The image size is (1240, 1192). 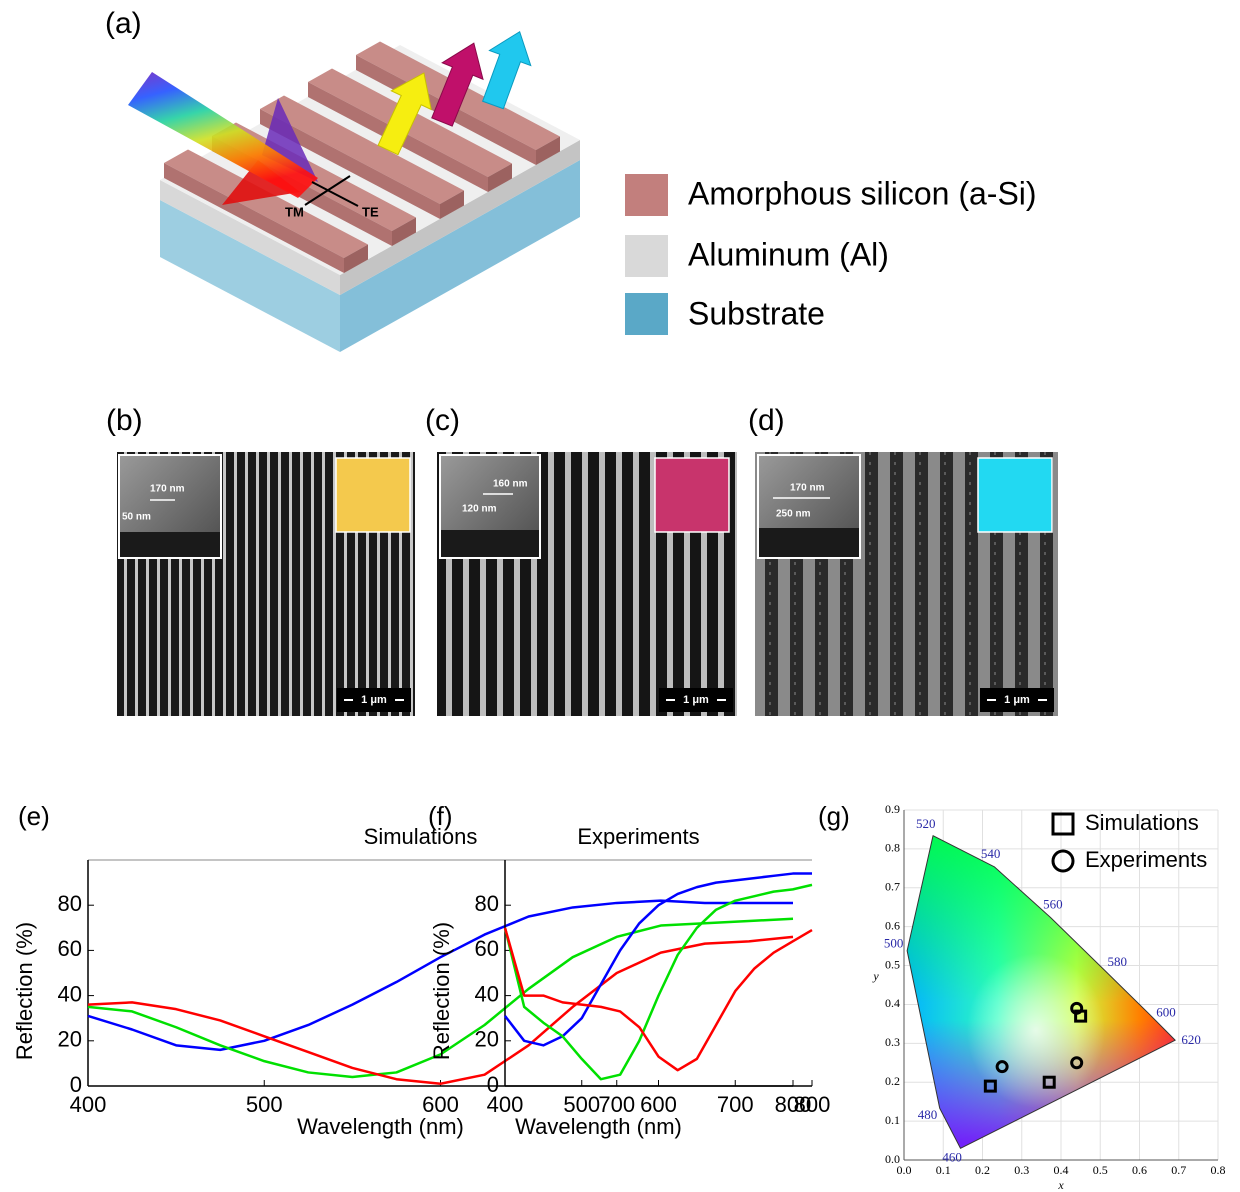 I want to click on chart-title: Simulations, so click(x=421, y=836).